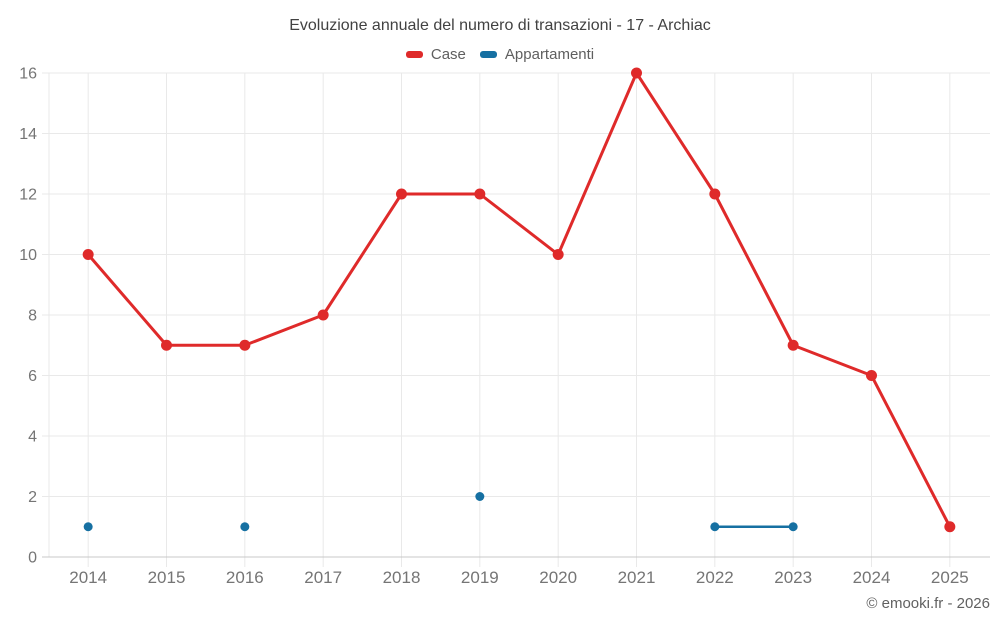  I want to click on y-axis-label: 12, so click(28, 195).